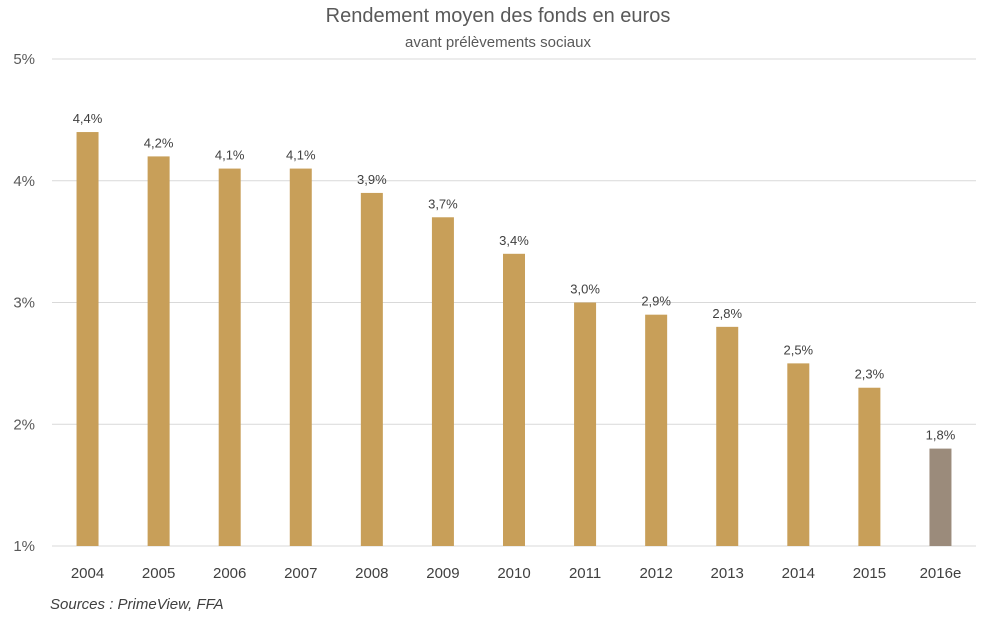 The image size is (998, 621). Describe the element at coordinates (442, 573) in the screenshot. I see `x-tick-label-2009: 2009` at that location.